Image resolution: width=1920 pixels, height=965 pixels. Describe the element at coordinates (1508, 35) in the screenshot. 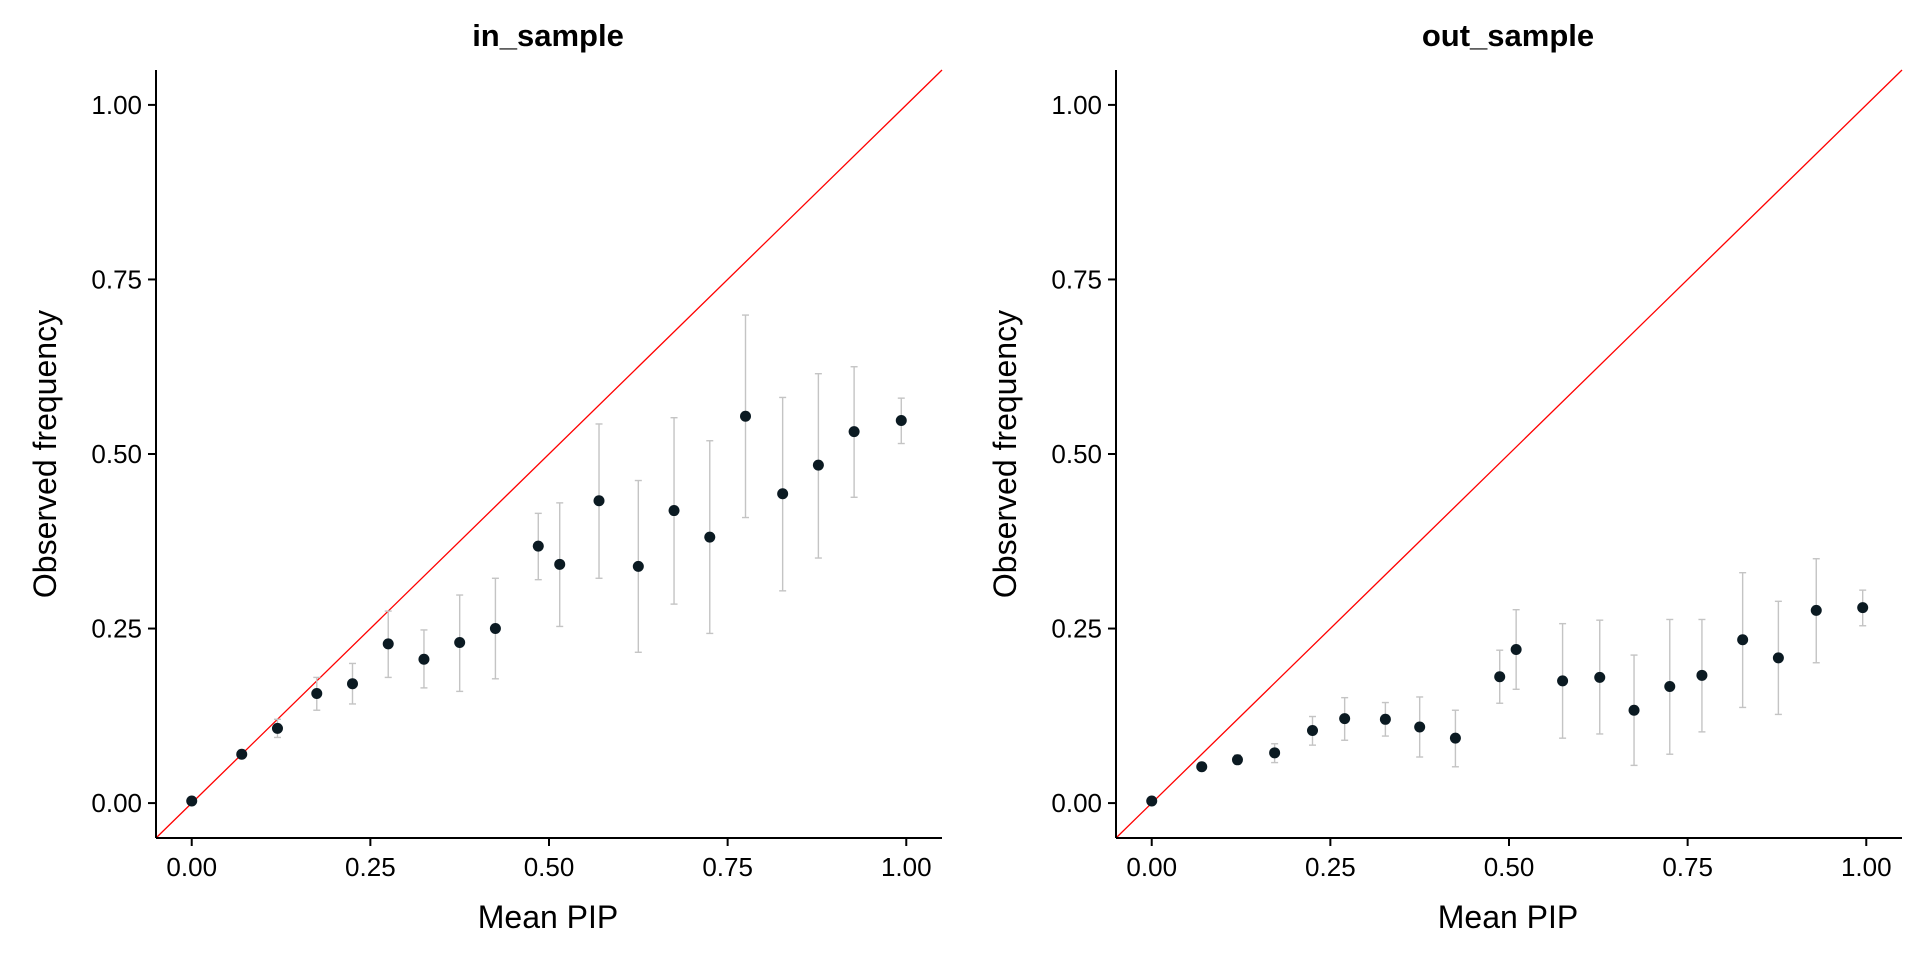

I see `panel-title-out-sample: out_sample` at that location.